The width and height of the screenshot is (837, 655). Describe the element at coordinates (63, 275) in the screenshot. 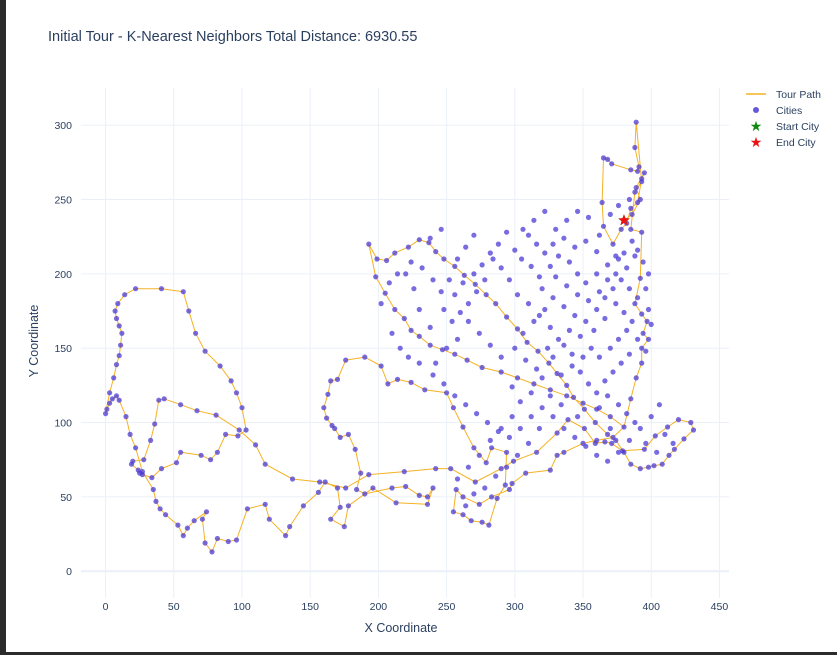

I see `y-tick-label: 200` at that location.